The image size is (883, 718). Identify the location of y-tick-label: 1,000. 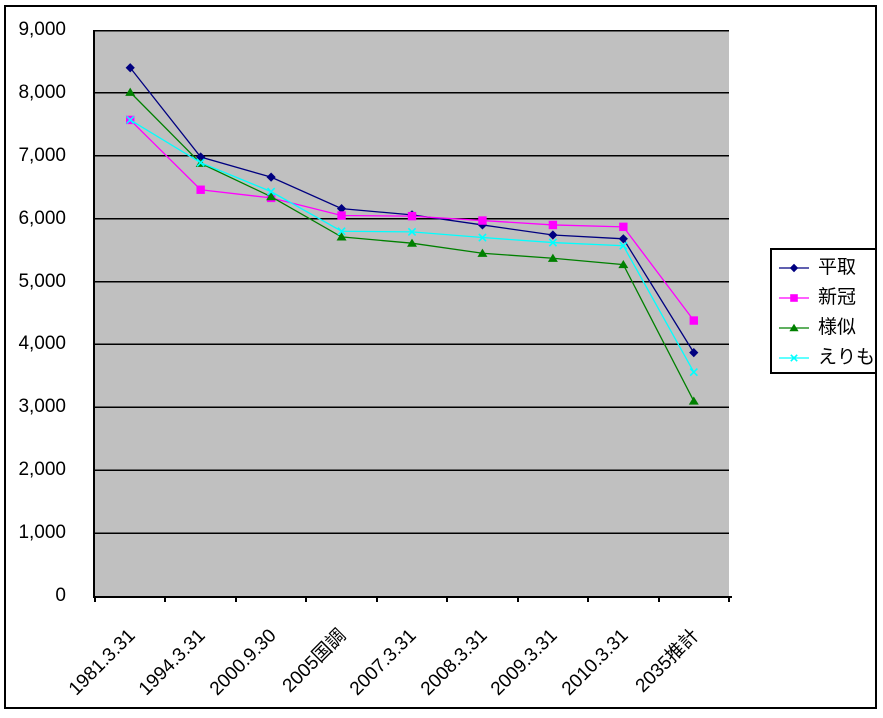
(42, 533).